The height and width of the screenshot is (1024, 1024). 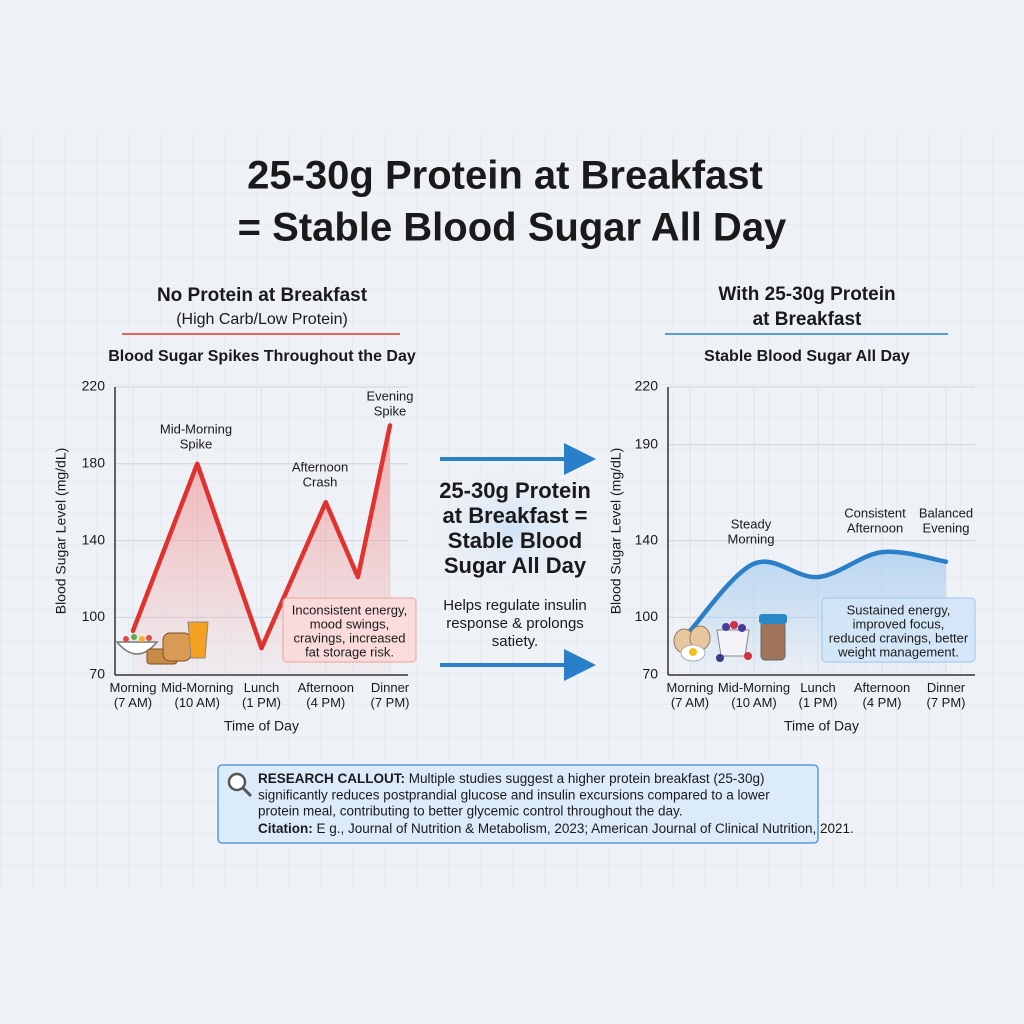 I want to click on research-box, so click(x=518, y=804).